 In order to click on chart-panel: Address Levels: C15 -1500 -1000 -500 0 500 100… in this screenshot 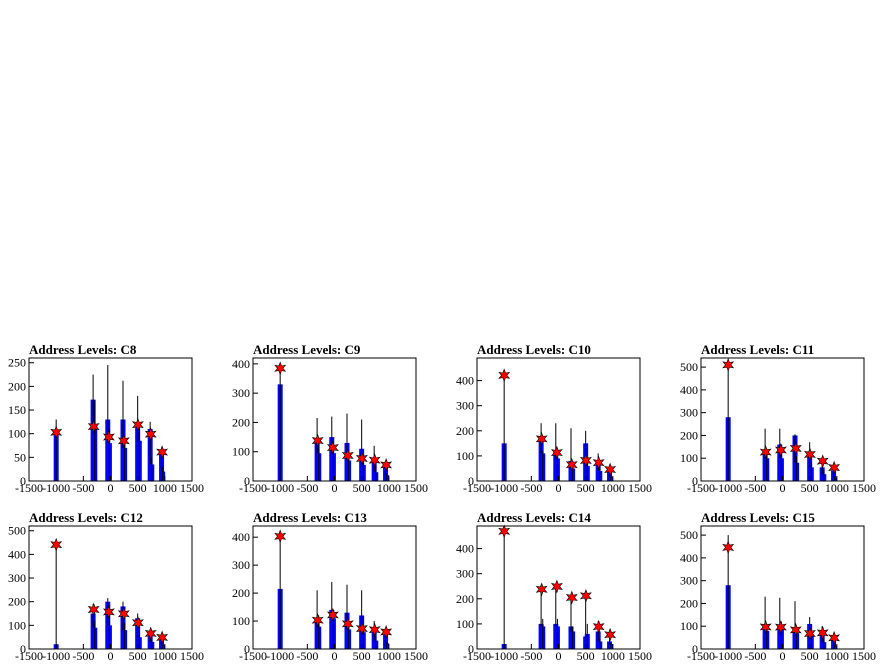, I will do `click(778, 586)`.